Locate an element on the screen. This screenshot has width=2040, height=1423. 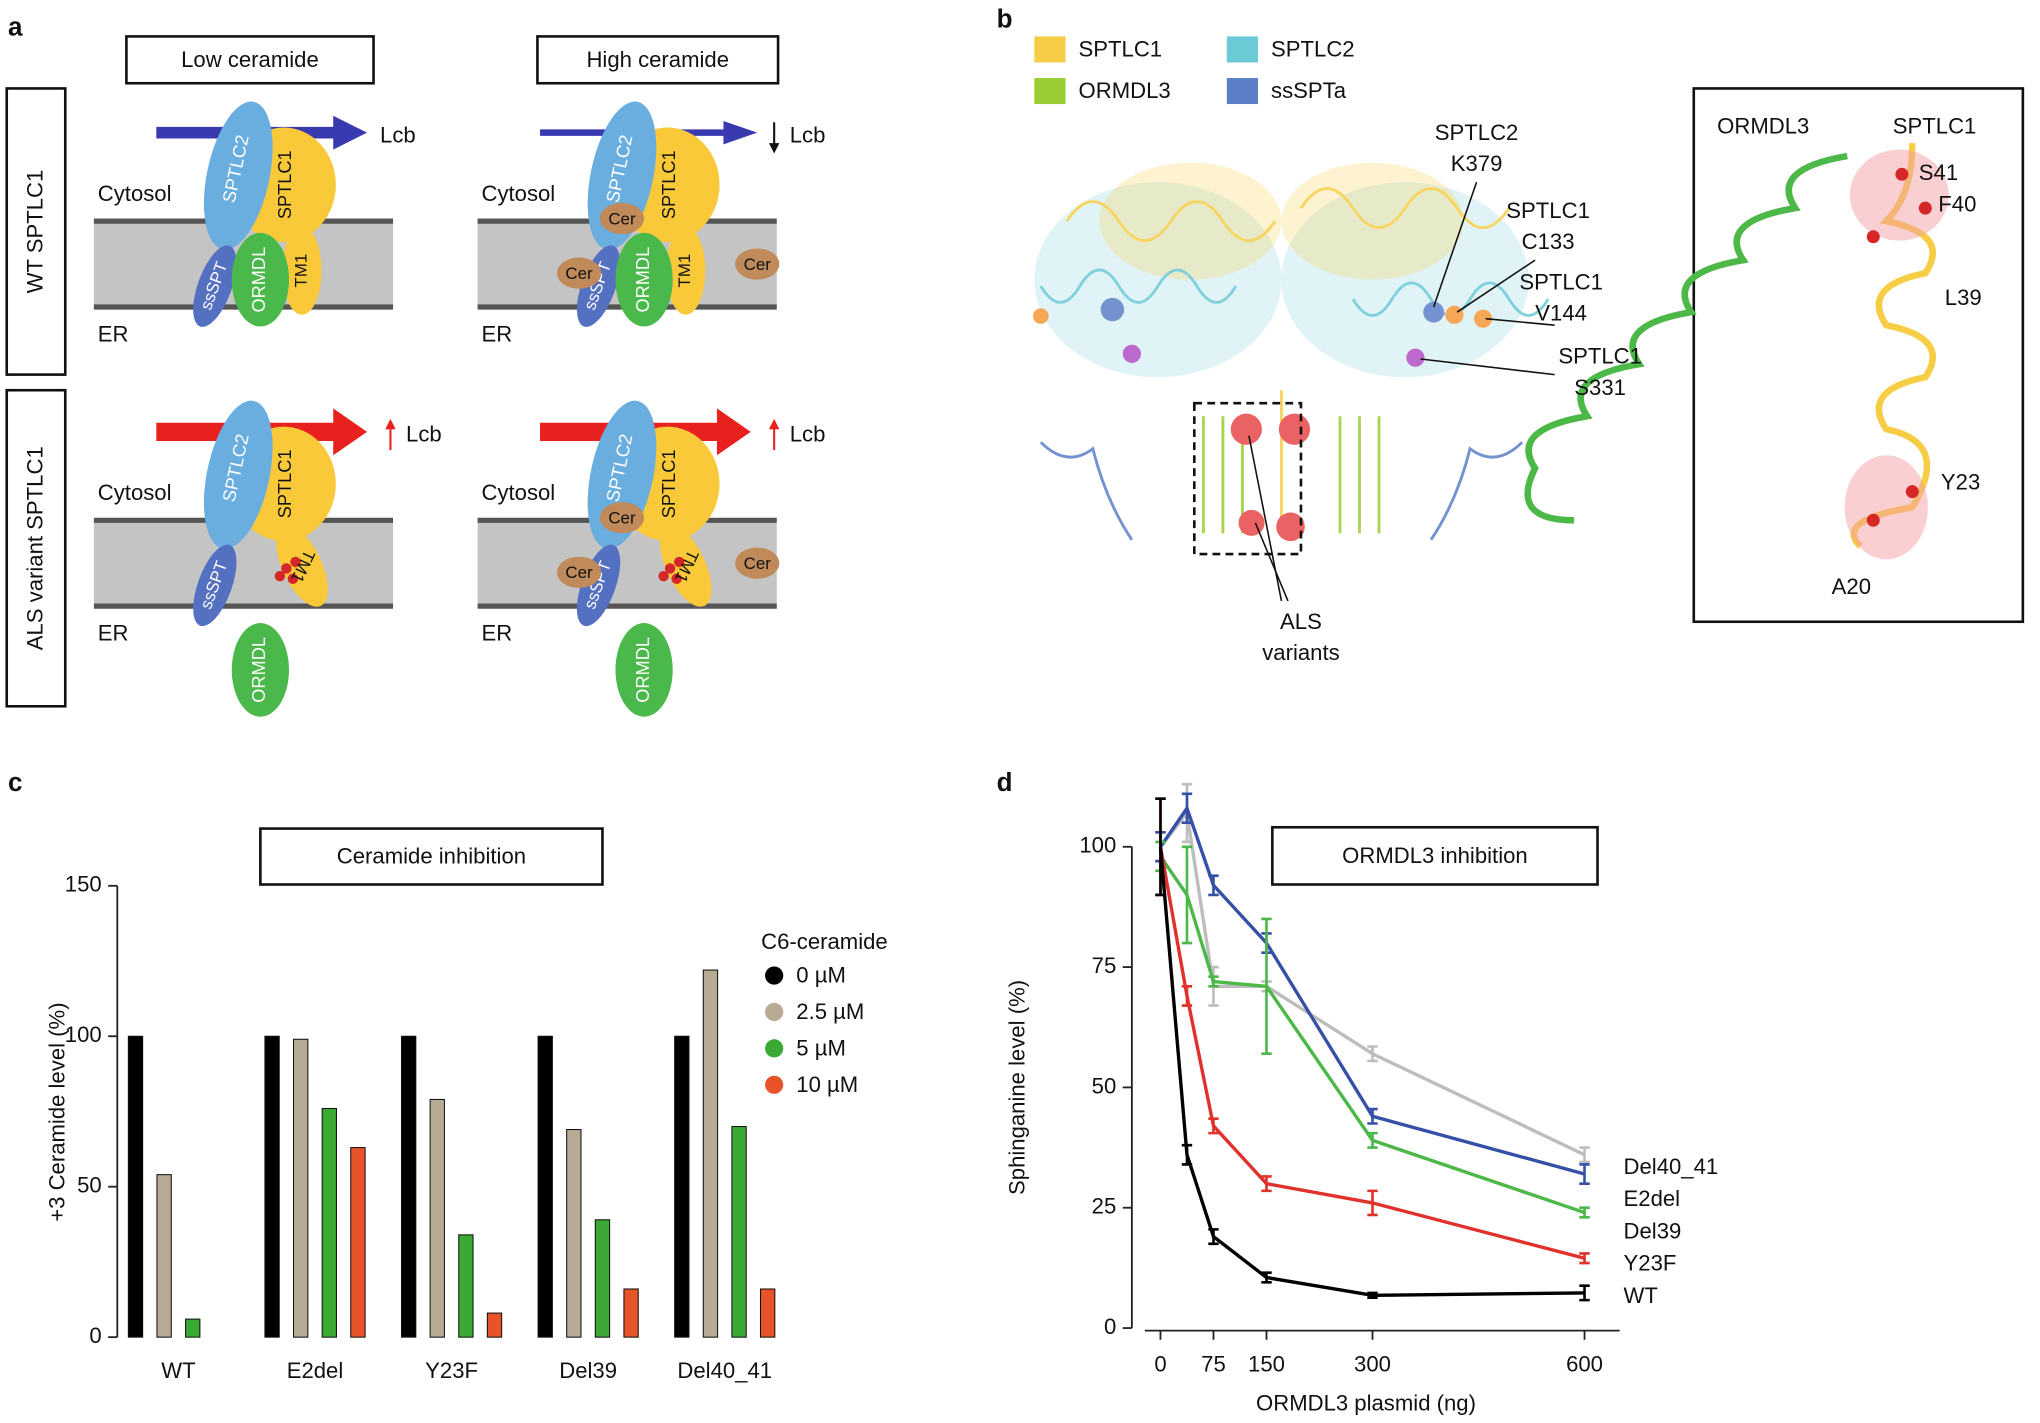
annotation: SPTLC2 is located at coordinates (1477, 132).